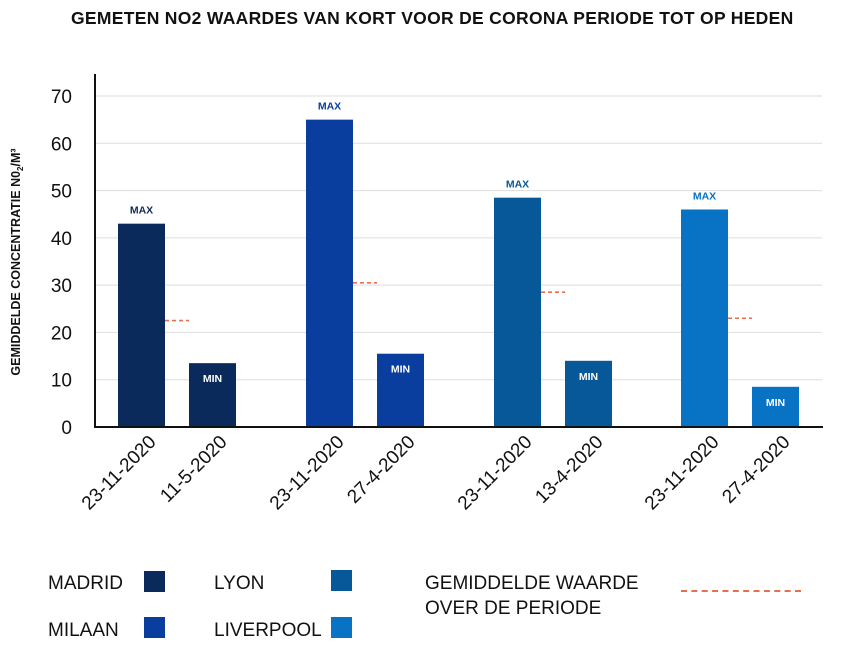 The height and width of the screenshot is (649, 853). Describe the element at coordinates (513, 608) in the screenshot. I see `legend-label-average-line2: OVER DE PERIODE` at that location.